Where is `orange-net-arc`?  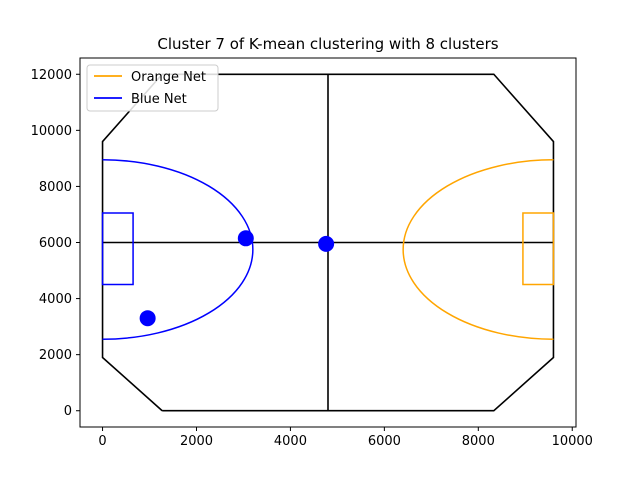
orange-net-arc is located at coordinates (478, 249).